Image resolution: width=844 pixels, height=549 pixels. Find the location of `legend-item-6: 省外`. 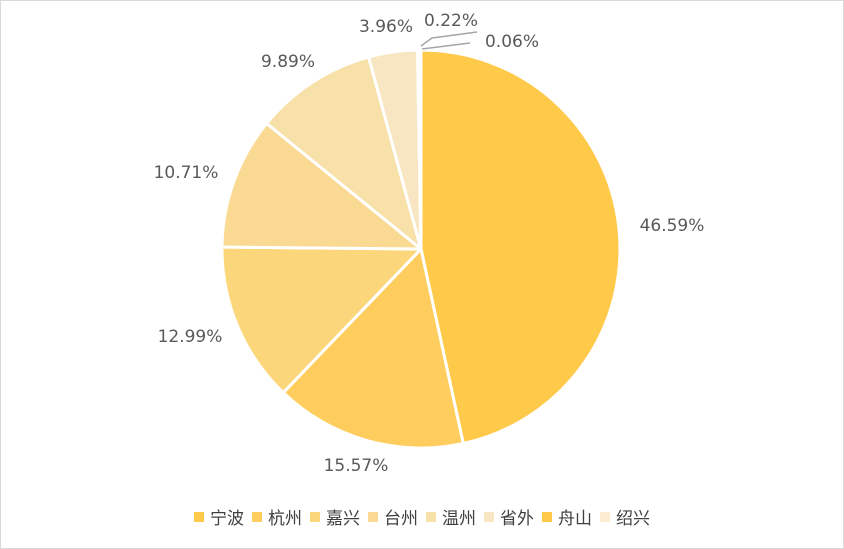

legend-item-6: 省外 is located at coordinates (509, 516).